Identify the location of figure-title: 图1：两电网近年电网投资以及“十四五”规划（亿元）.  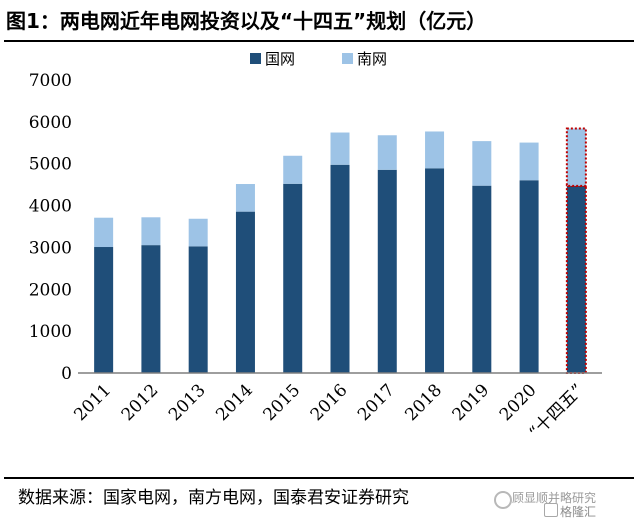
(246, 21).